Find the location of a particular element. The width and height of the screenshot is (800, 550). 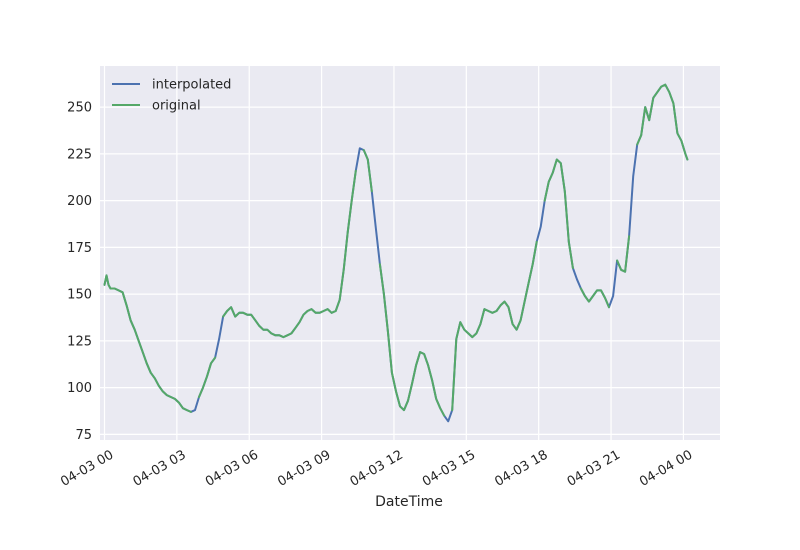

x-tick-label: 04-03 12 is located at coordinates (377, 469).